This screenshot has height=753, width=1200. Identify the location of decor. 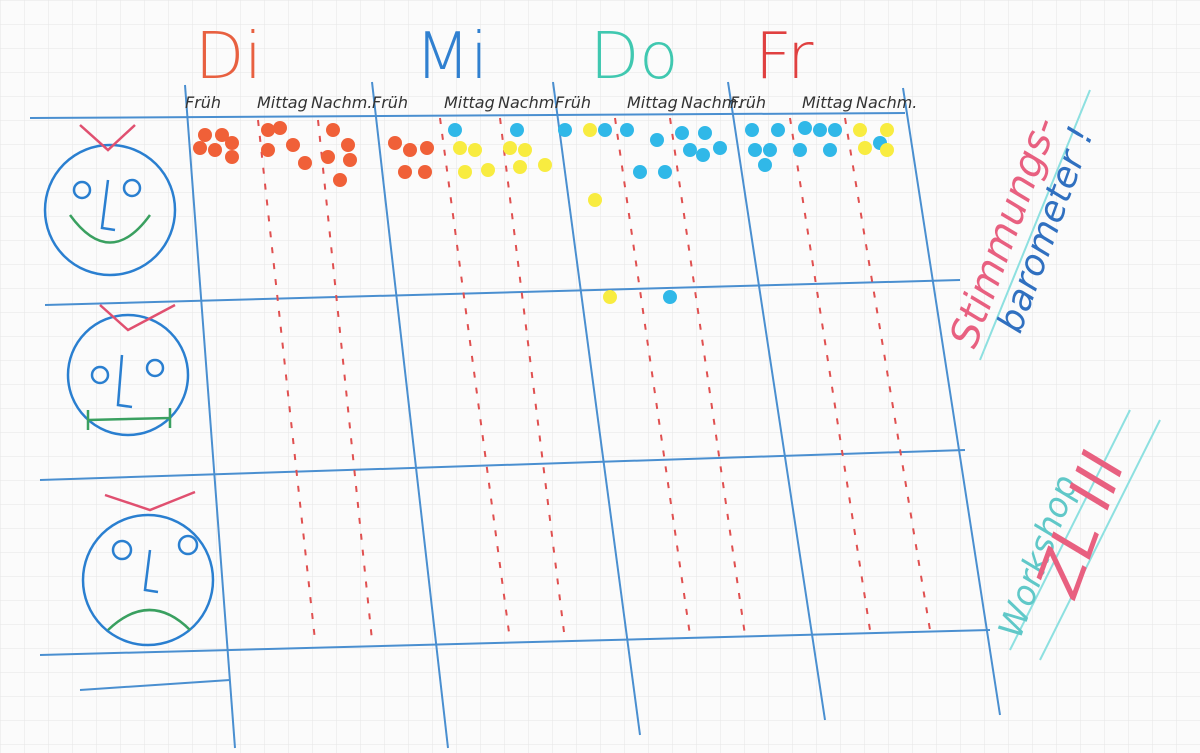
(1070, 375).